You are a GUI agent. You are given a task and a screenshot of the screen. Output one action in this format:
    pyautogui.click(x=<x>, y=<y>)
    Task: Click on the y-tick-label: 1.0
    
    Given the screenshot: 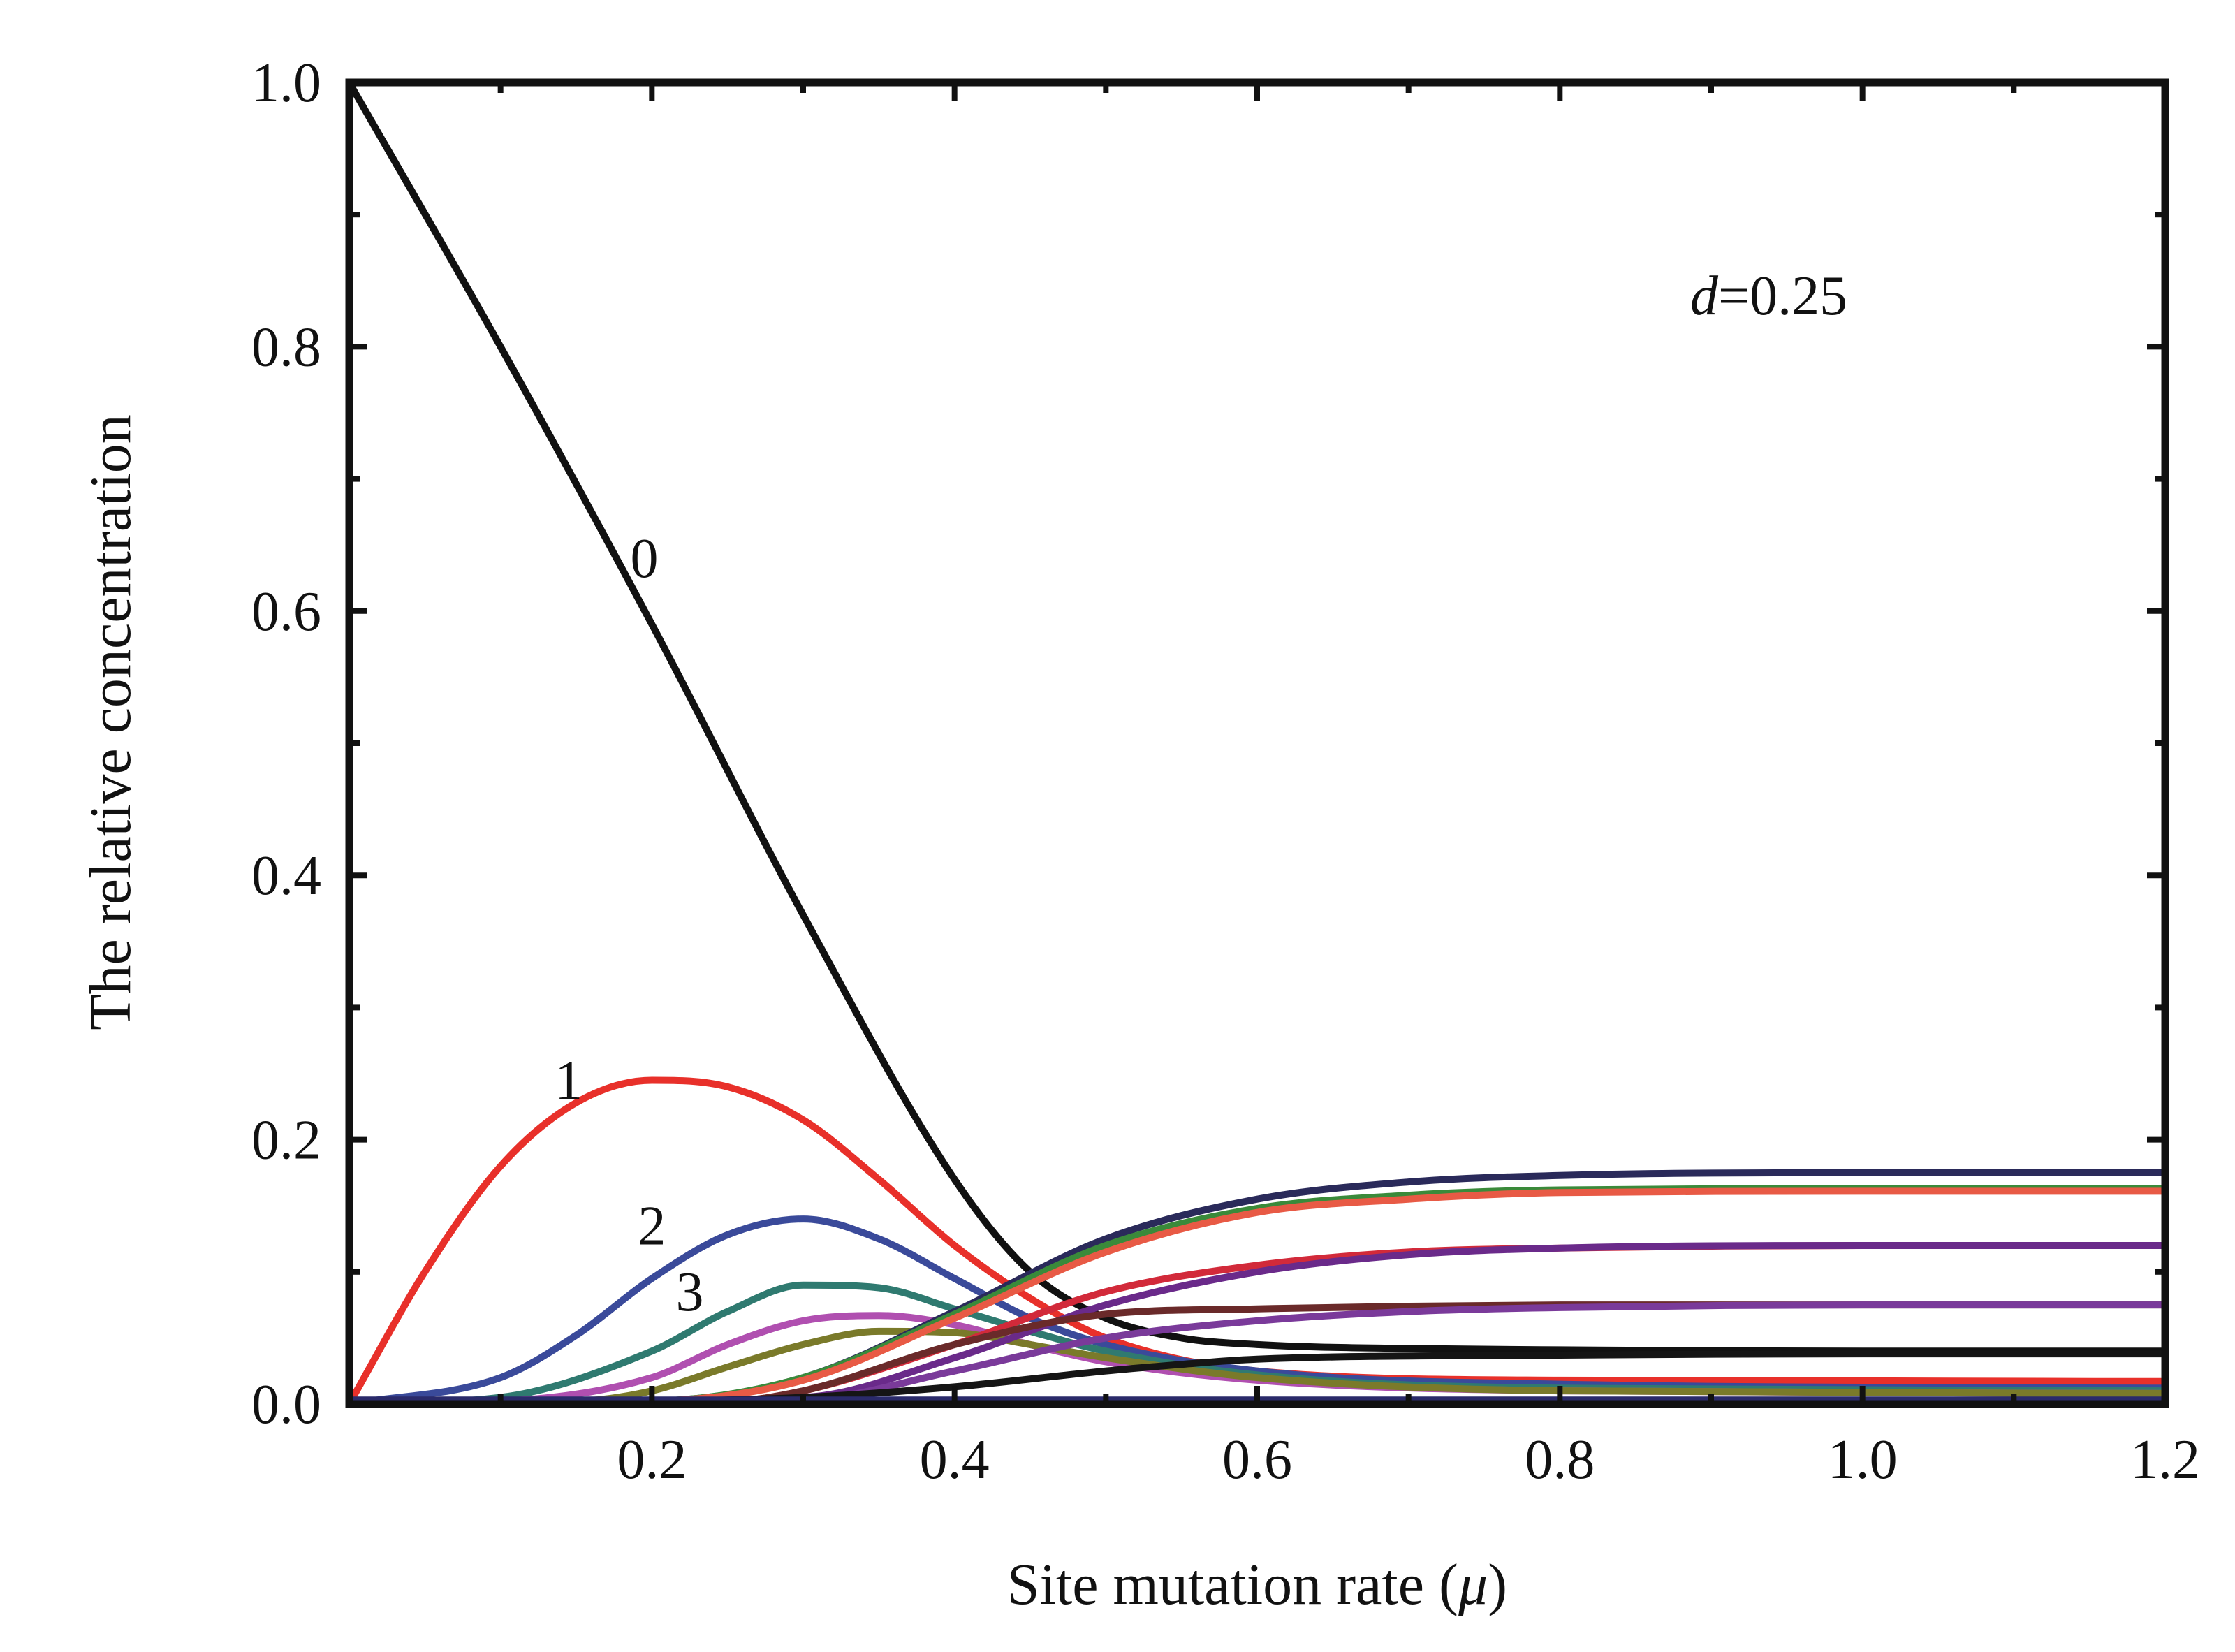 What is the action you would take?
    pyautogui.click(x=286, y=83)
    